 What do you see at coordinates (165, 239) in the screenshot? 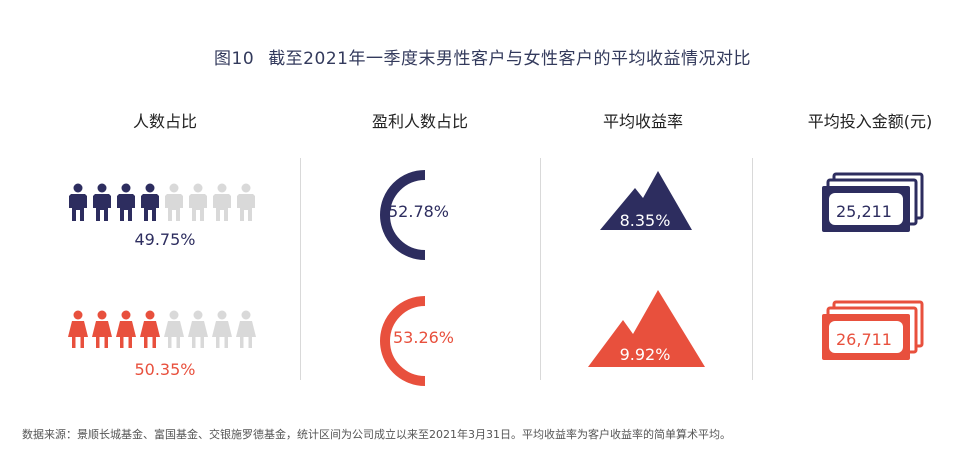
I see `male-share-label: 49.75%` at bounding box center [165, 239].